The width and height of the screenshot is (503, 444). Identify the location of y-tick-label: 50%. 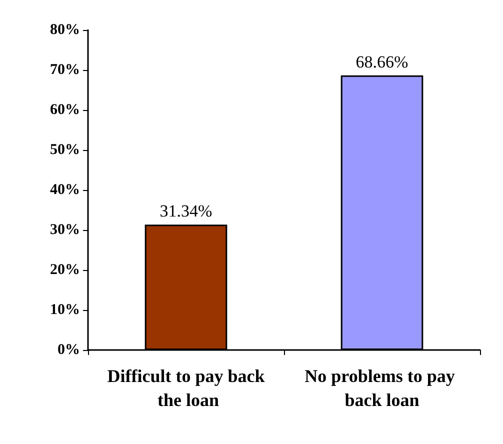
(65, 150).